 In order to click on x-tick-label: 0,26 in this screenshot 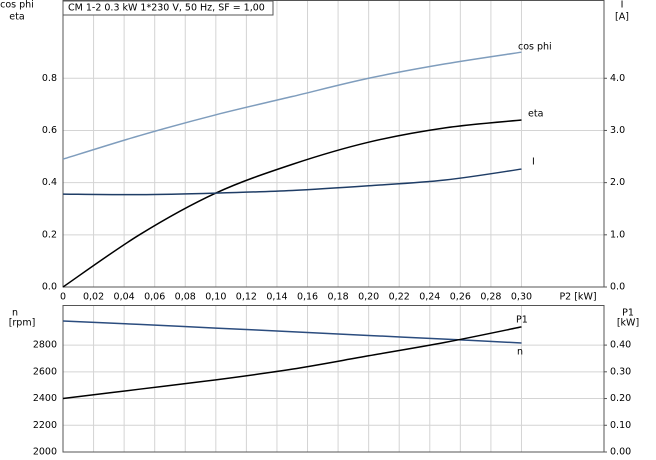, I will do `click(460, 297)`.